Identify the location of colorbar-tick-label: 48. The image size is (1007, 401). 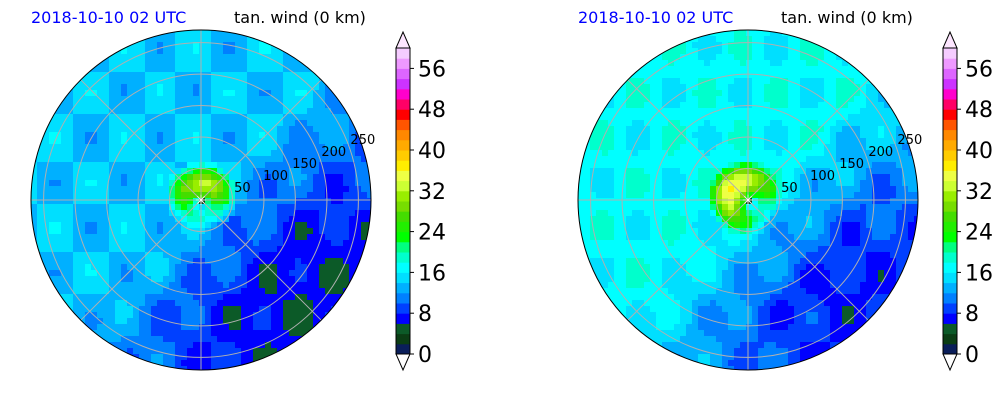
(979, 110).